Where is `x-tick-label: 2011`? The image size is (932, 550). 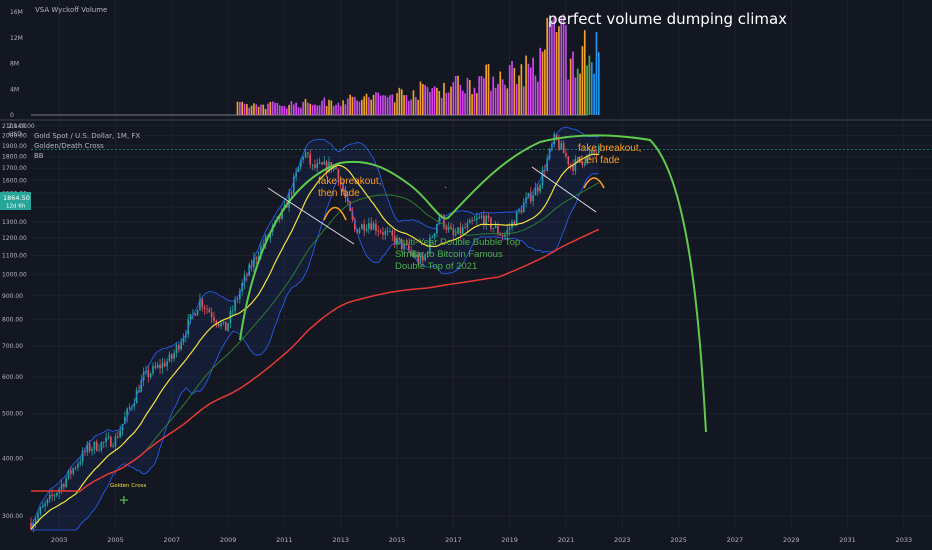
x-tick-label: 2011 is located at coordinates (284, 540).